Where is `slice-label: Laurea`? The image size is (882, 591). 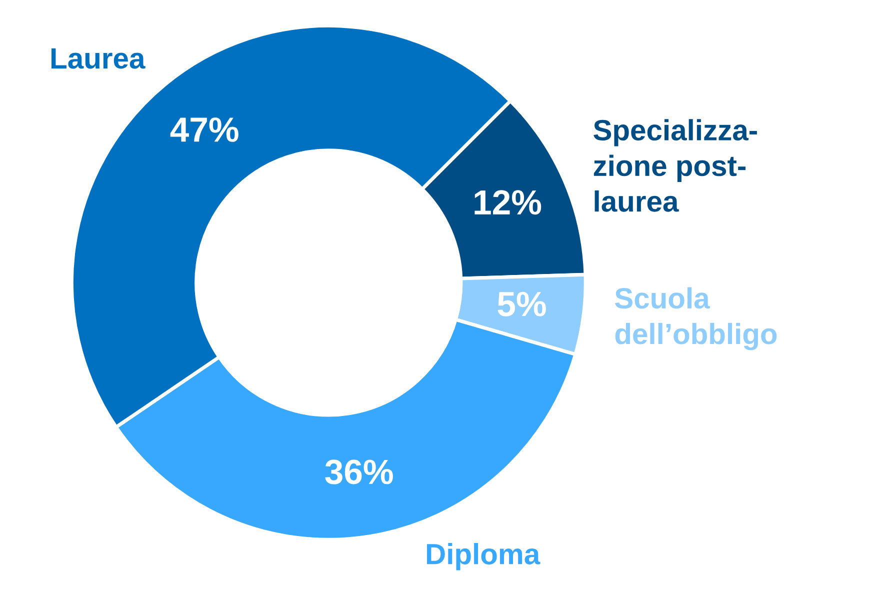
slice-label: Laurea is located at coordinates (99, 58).